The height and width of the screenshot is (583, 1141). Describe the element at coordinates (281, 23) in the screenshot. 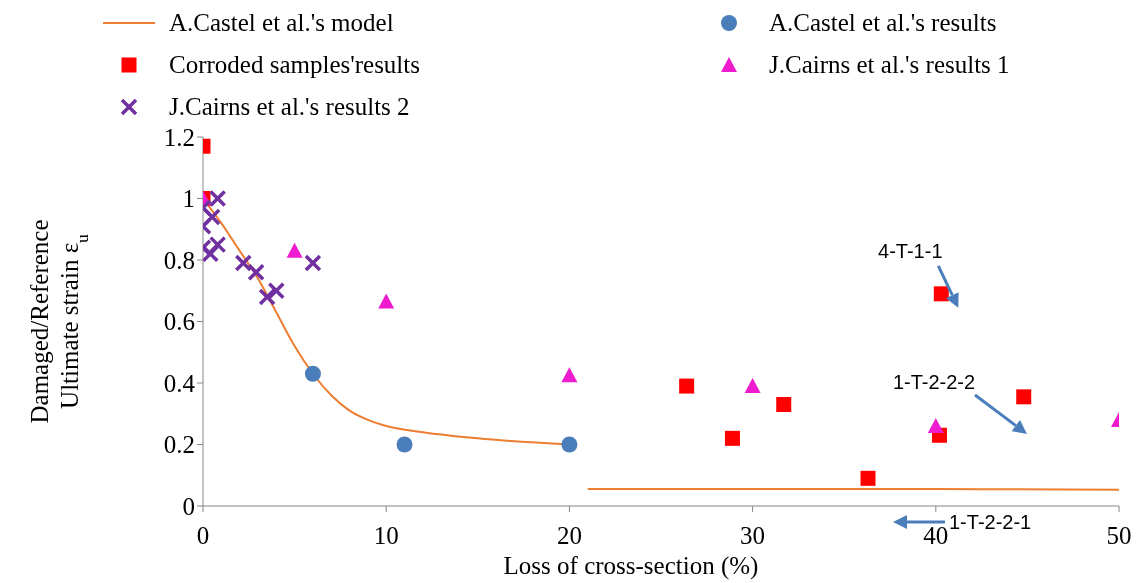

I see `legend-label: A.Castel et al.'s model` at that location.